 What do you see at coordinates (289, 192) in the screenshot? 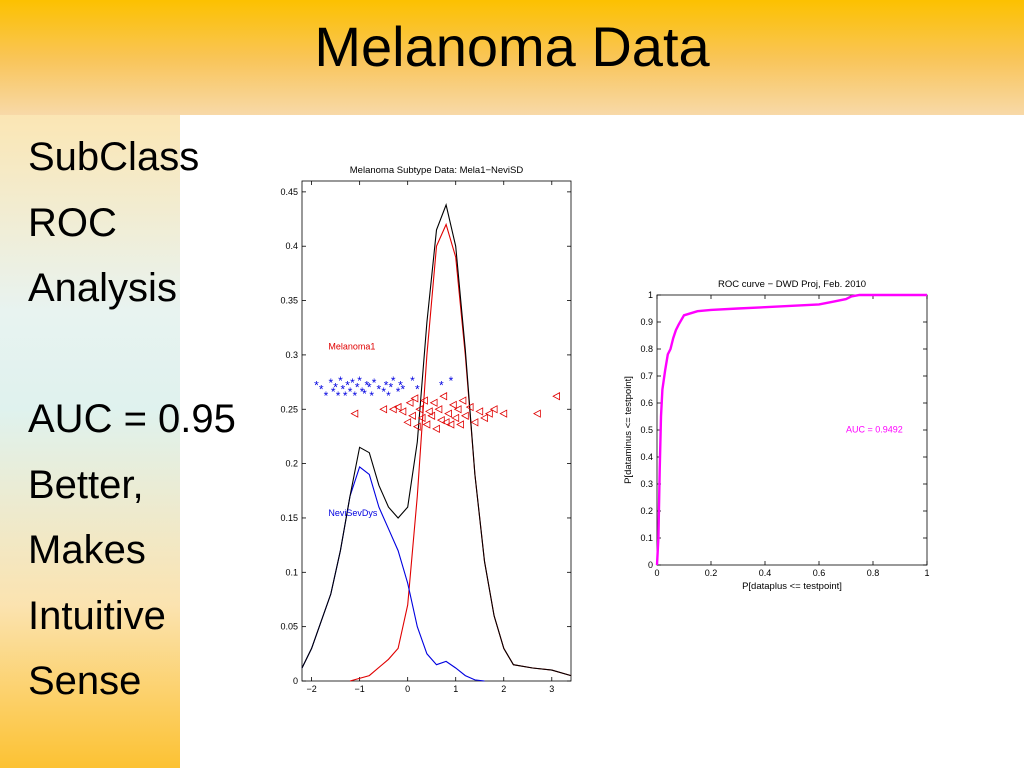
I see `y-tick-label: 0.45` at bounding box center [289, 192].